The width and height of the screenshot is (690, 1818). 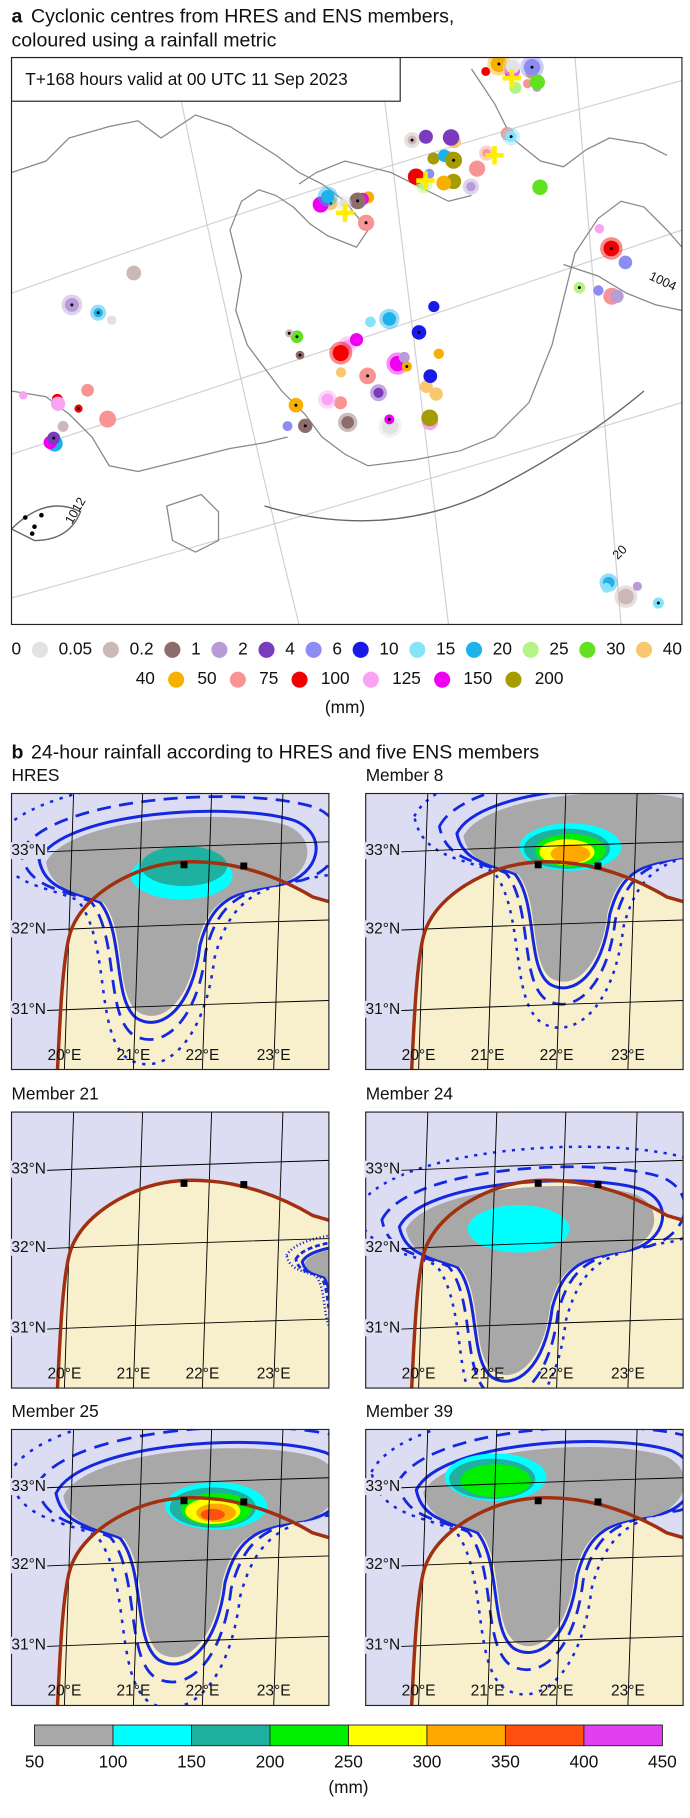 I want to click on map-title: HRES, so click(x=36, y=775).